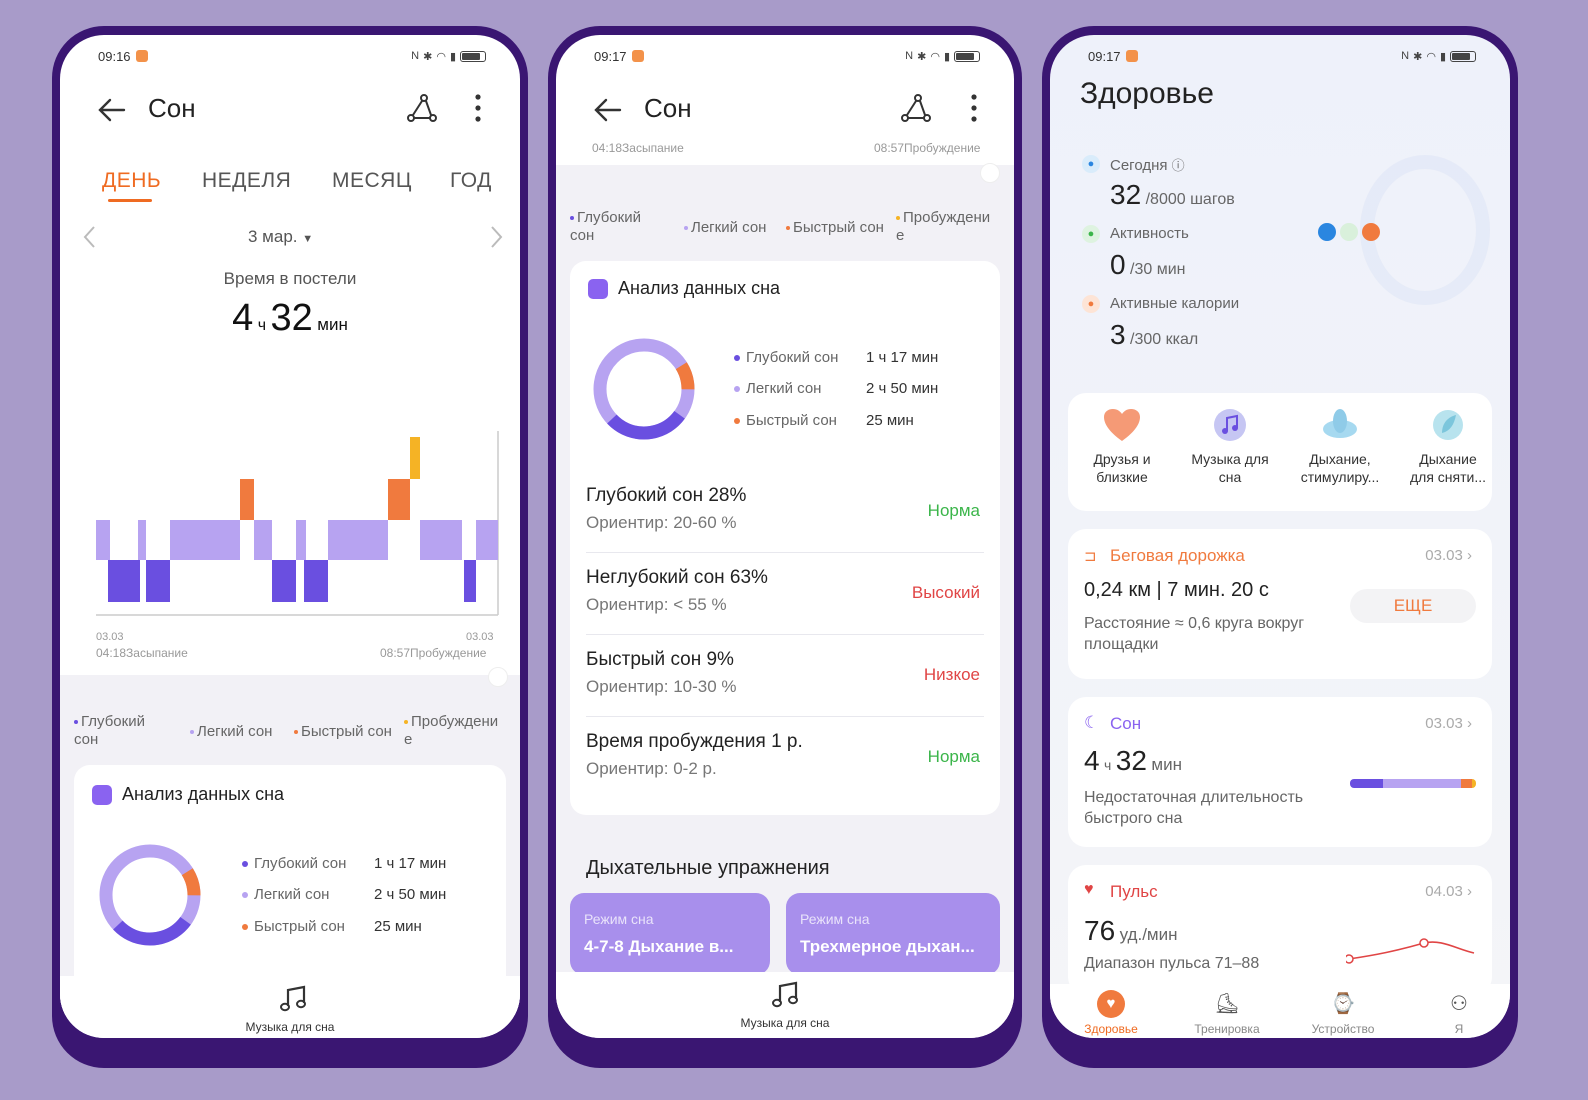 This screenshot has width=1588, height=1100. I want to click on metric-rem-sub: Ориентир: 10-30 %, so click(661, 686).